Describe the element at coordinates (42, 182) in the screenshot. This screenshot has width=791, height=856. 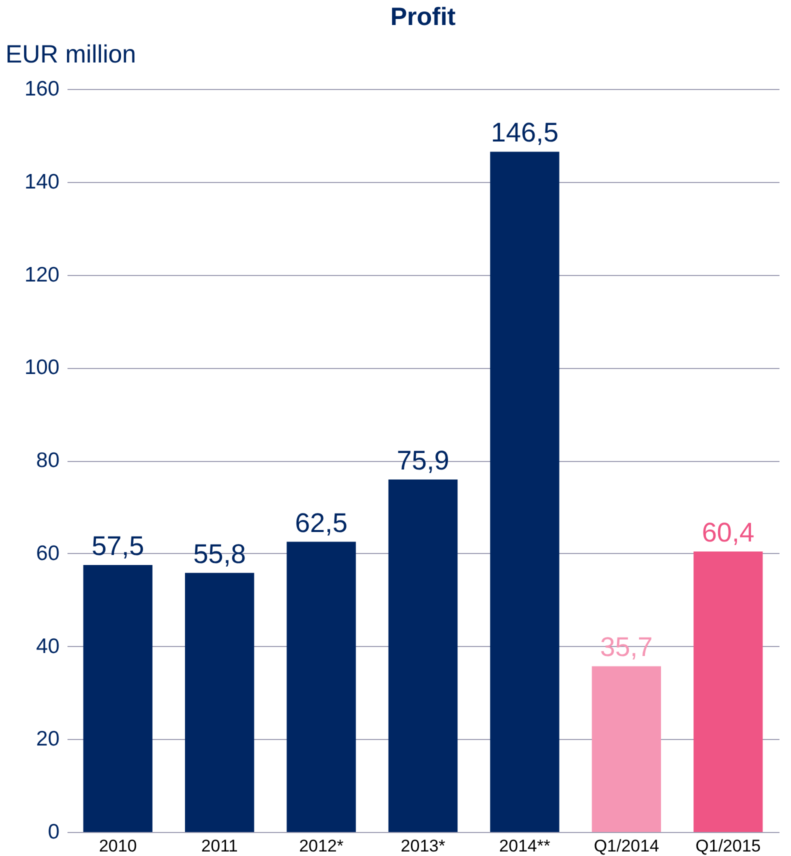
I see `y-tick-label: 140` at that location.